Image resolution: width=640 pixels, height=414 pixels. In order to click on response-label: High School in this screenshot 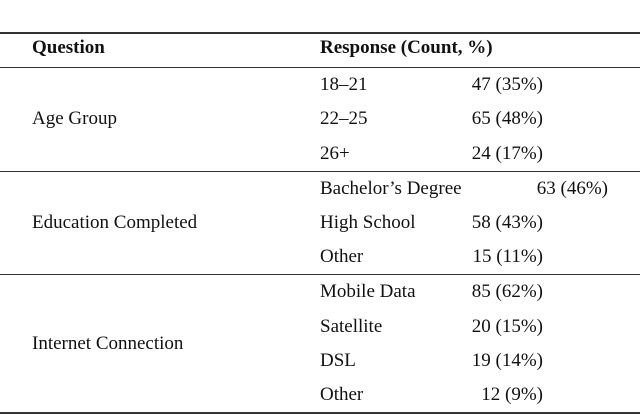, I will do `click(368, 222)`.